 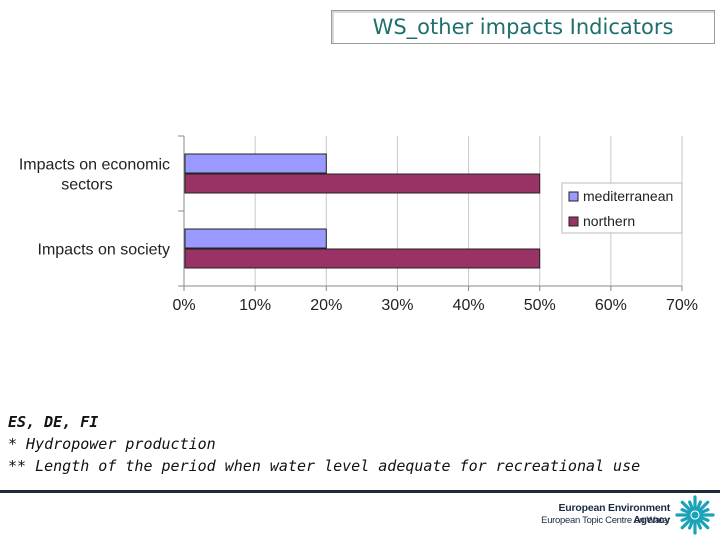 I want to click on category-label: Impacts on economic, so click(x=94, y=165).